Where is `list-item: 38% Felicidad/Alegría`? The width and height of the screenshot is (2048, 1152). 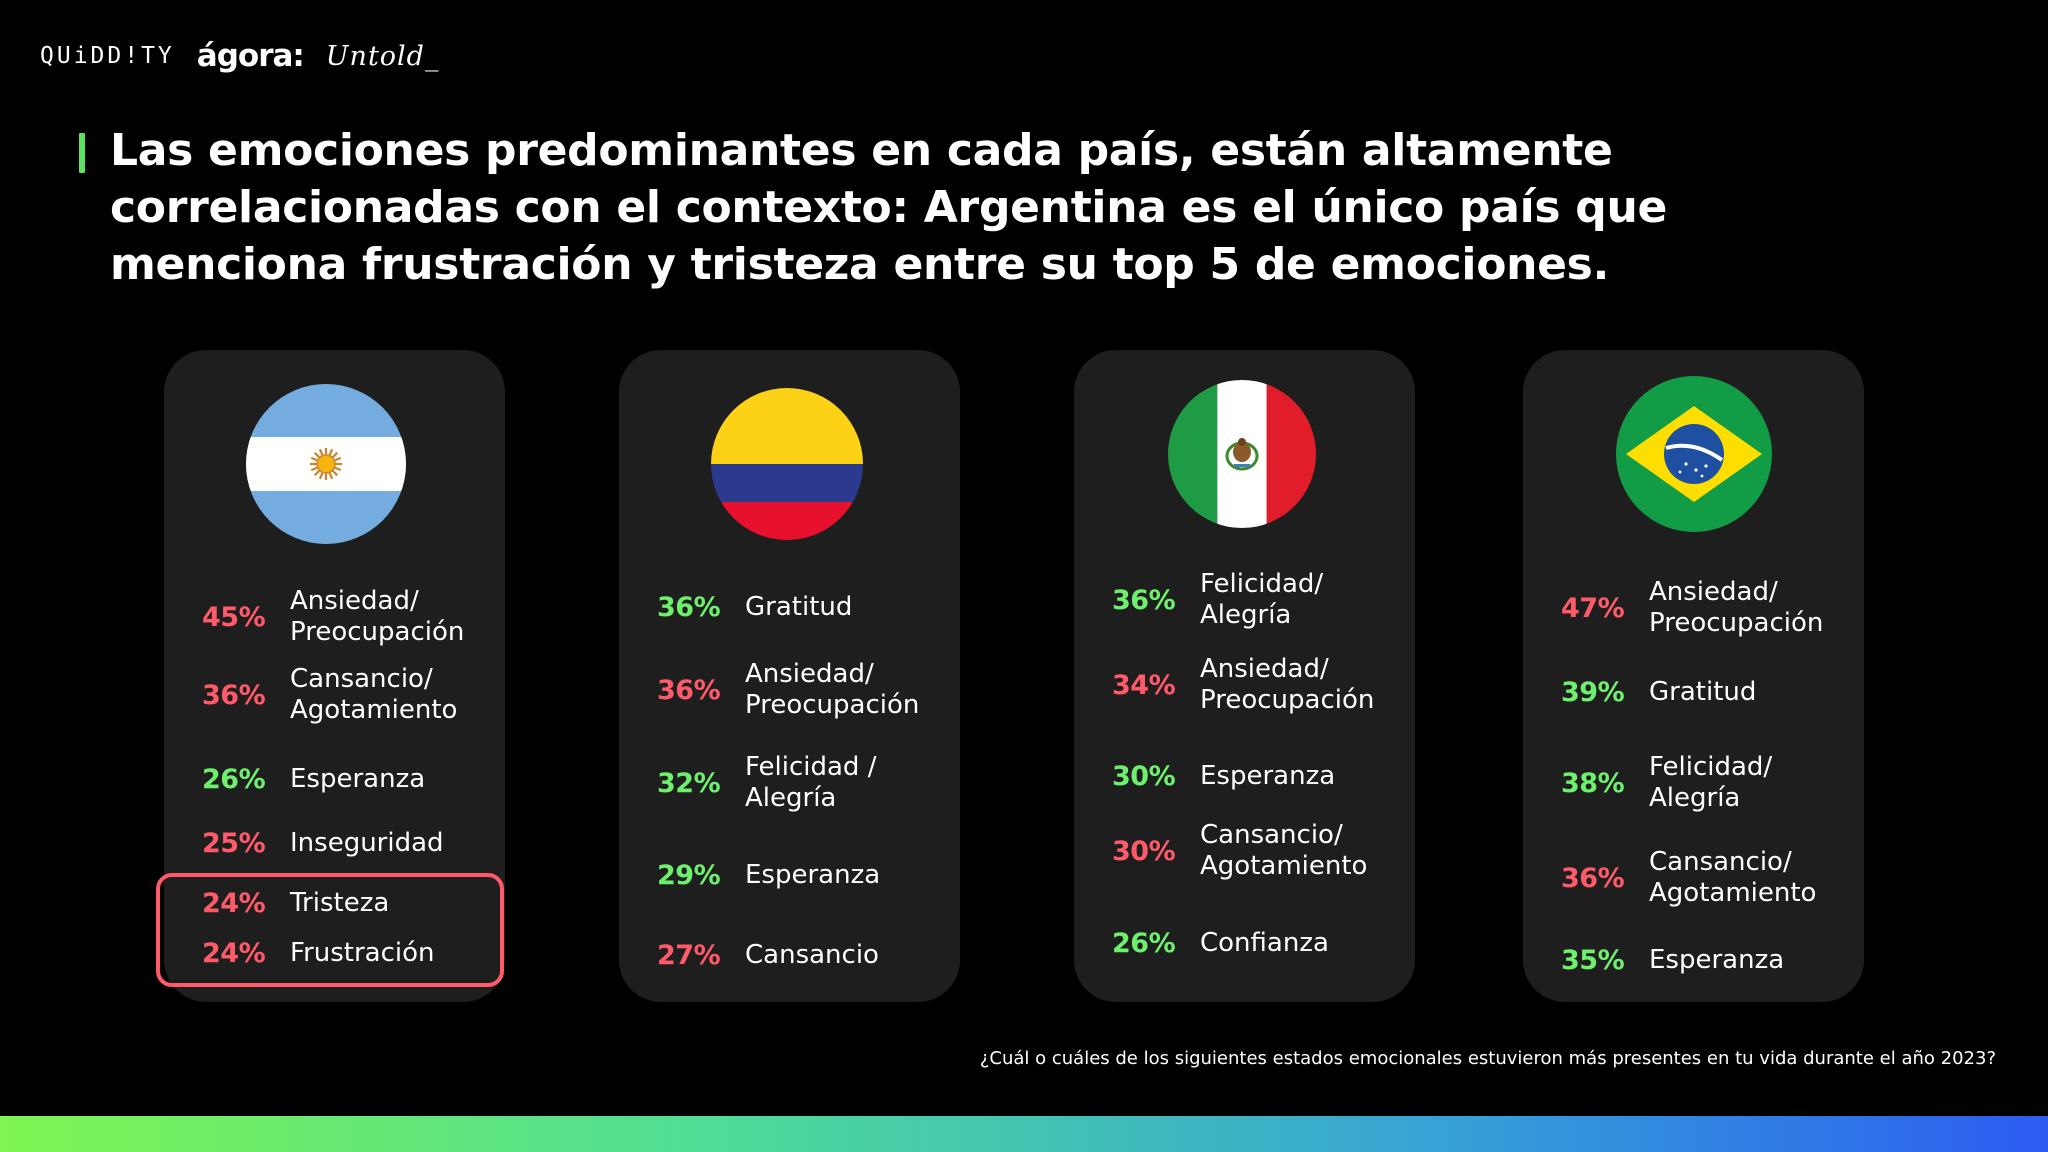
list-item: 38% Felicidad/Alegría is located at coordinates (1693, 783).